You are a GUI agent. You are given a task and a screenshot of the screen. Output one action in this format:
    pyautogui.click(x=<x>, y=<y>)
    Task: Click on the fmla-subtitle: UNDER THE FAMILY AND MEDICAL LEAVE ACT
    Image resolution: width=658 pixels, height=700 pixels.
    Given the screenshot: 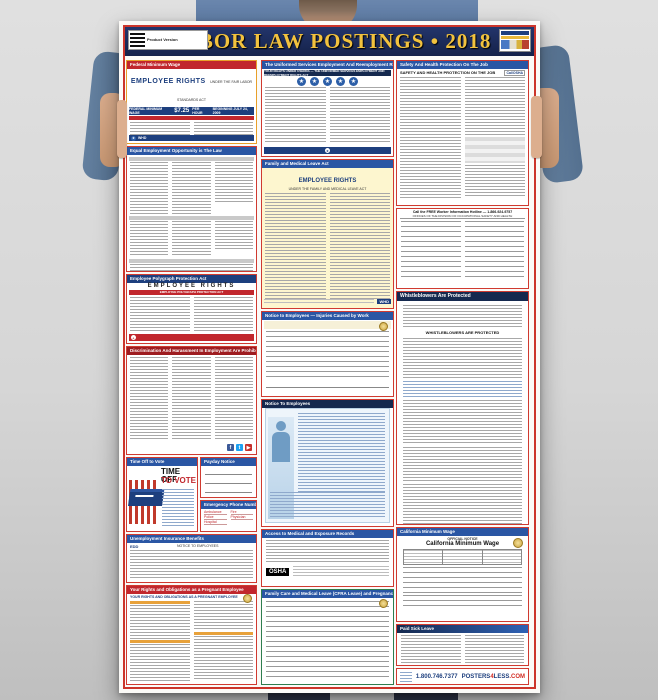 What is the action you would take?
    pyautogui.click(x=327, y=188)
    